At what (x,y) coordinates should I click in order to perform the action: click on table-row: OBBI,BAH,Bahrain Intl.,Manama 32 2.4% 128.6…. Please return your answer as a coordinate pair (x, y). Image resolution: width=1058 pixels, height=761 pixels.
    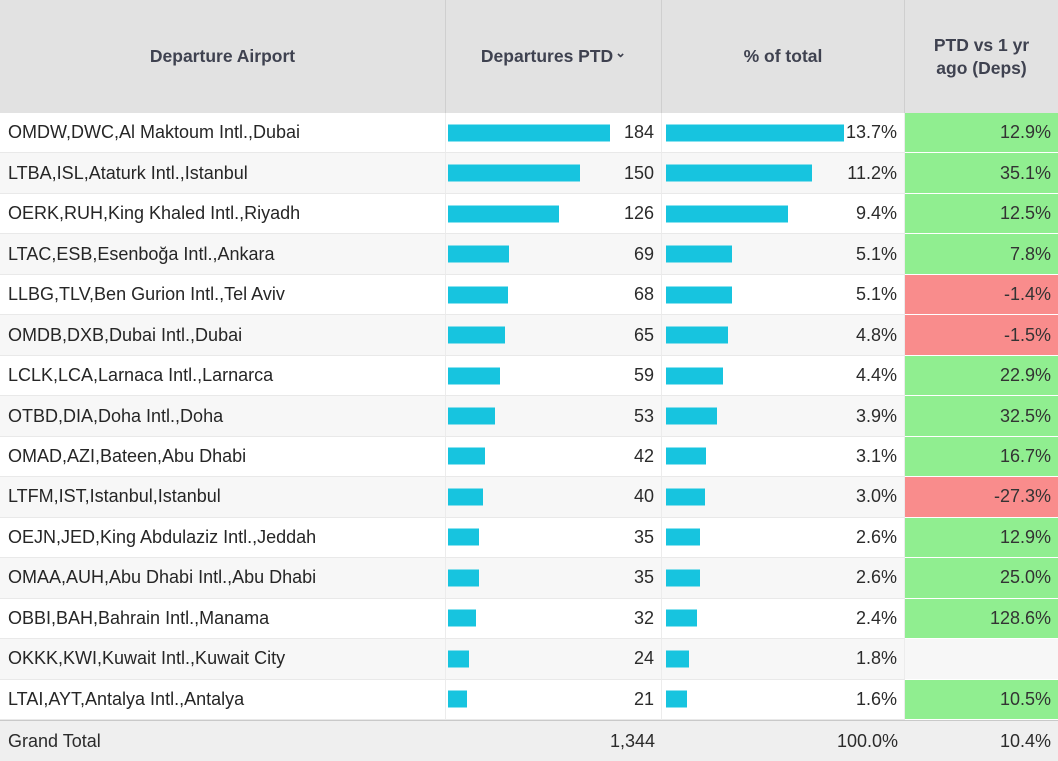
    Looking at the image, I should click on (529, 619).